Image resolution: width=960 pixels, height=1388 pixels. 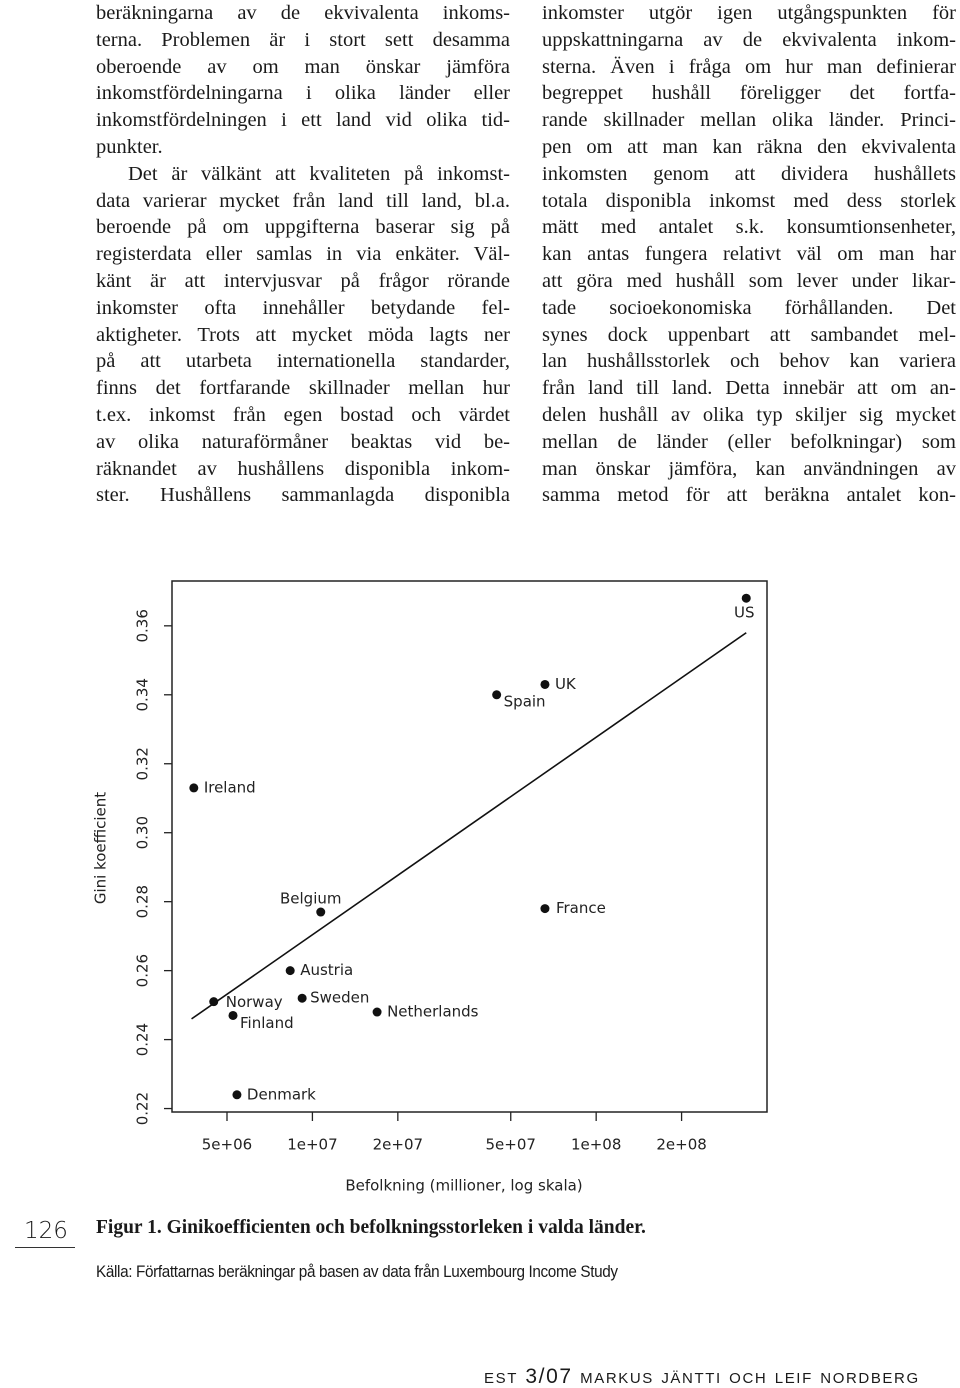 I want to click on text-line: tade socioekonomiska förhållanden. Det, so click(x=749, y=307).